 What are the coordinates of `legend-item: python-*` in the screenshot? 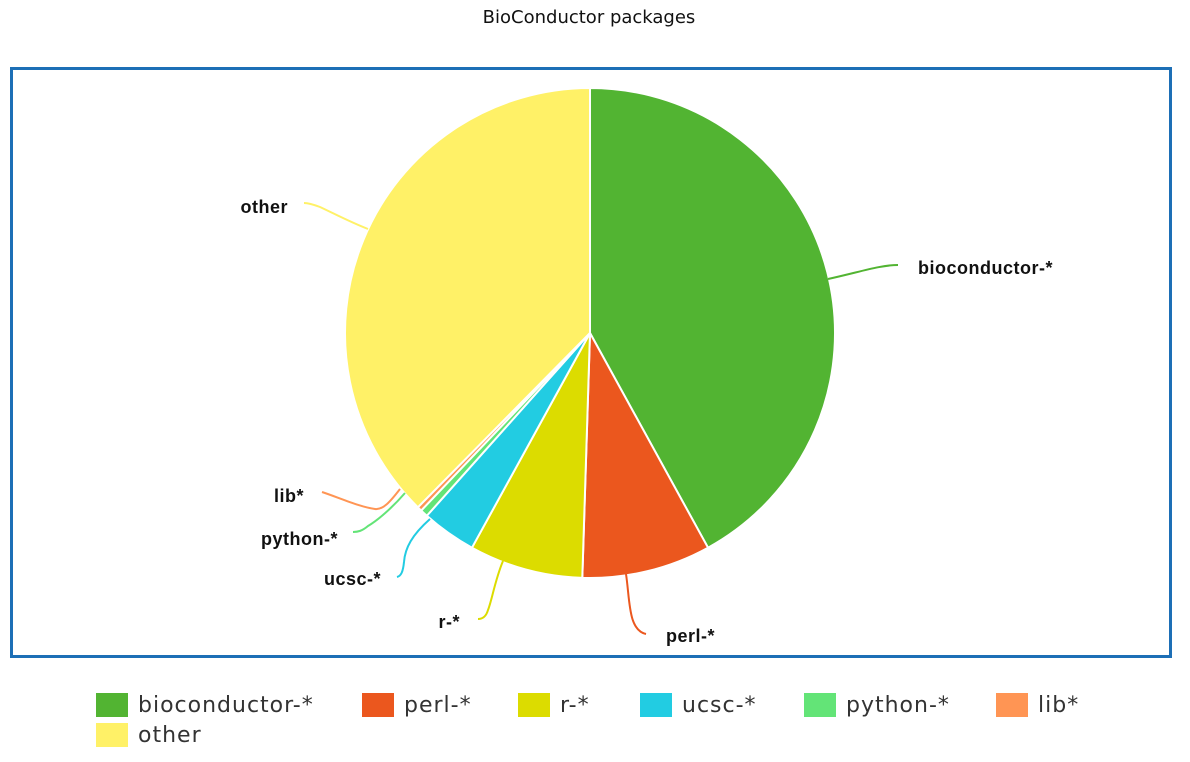 It's located at (877, 705).